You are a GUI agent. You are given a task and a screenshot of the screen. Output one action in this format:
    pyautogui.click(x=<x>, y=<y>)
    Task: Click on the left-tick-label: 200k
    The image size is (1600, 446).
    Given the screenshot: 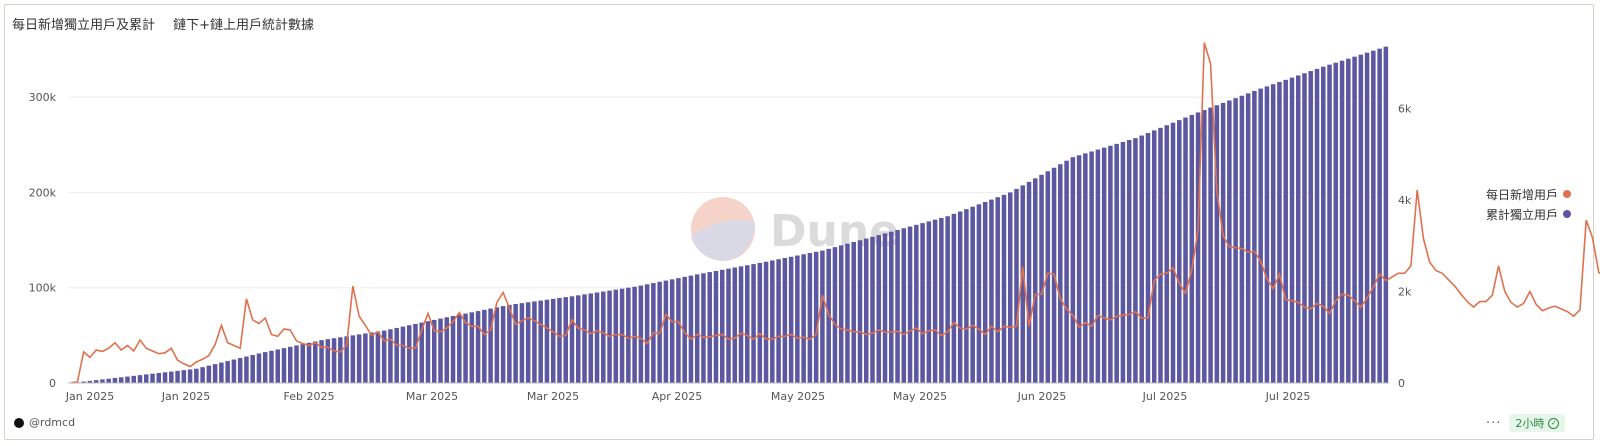 What is the action you would take?
    pyautogui.click(x=43, y=192)
    